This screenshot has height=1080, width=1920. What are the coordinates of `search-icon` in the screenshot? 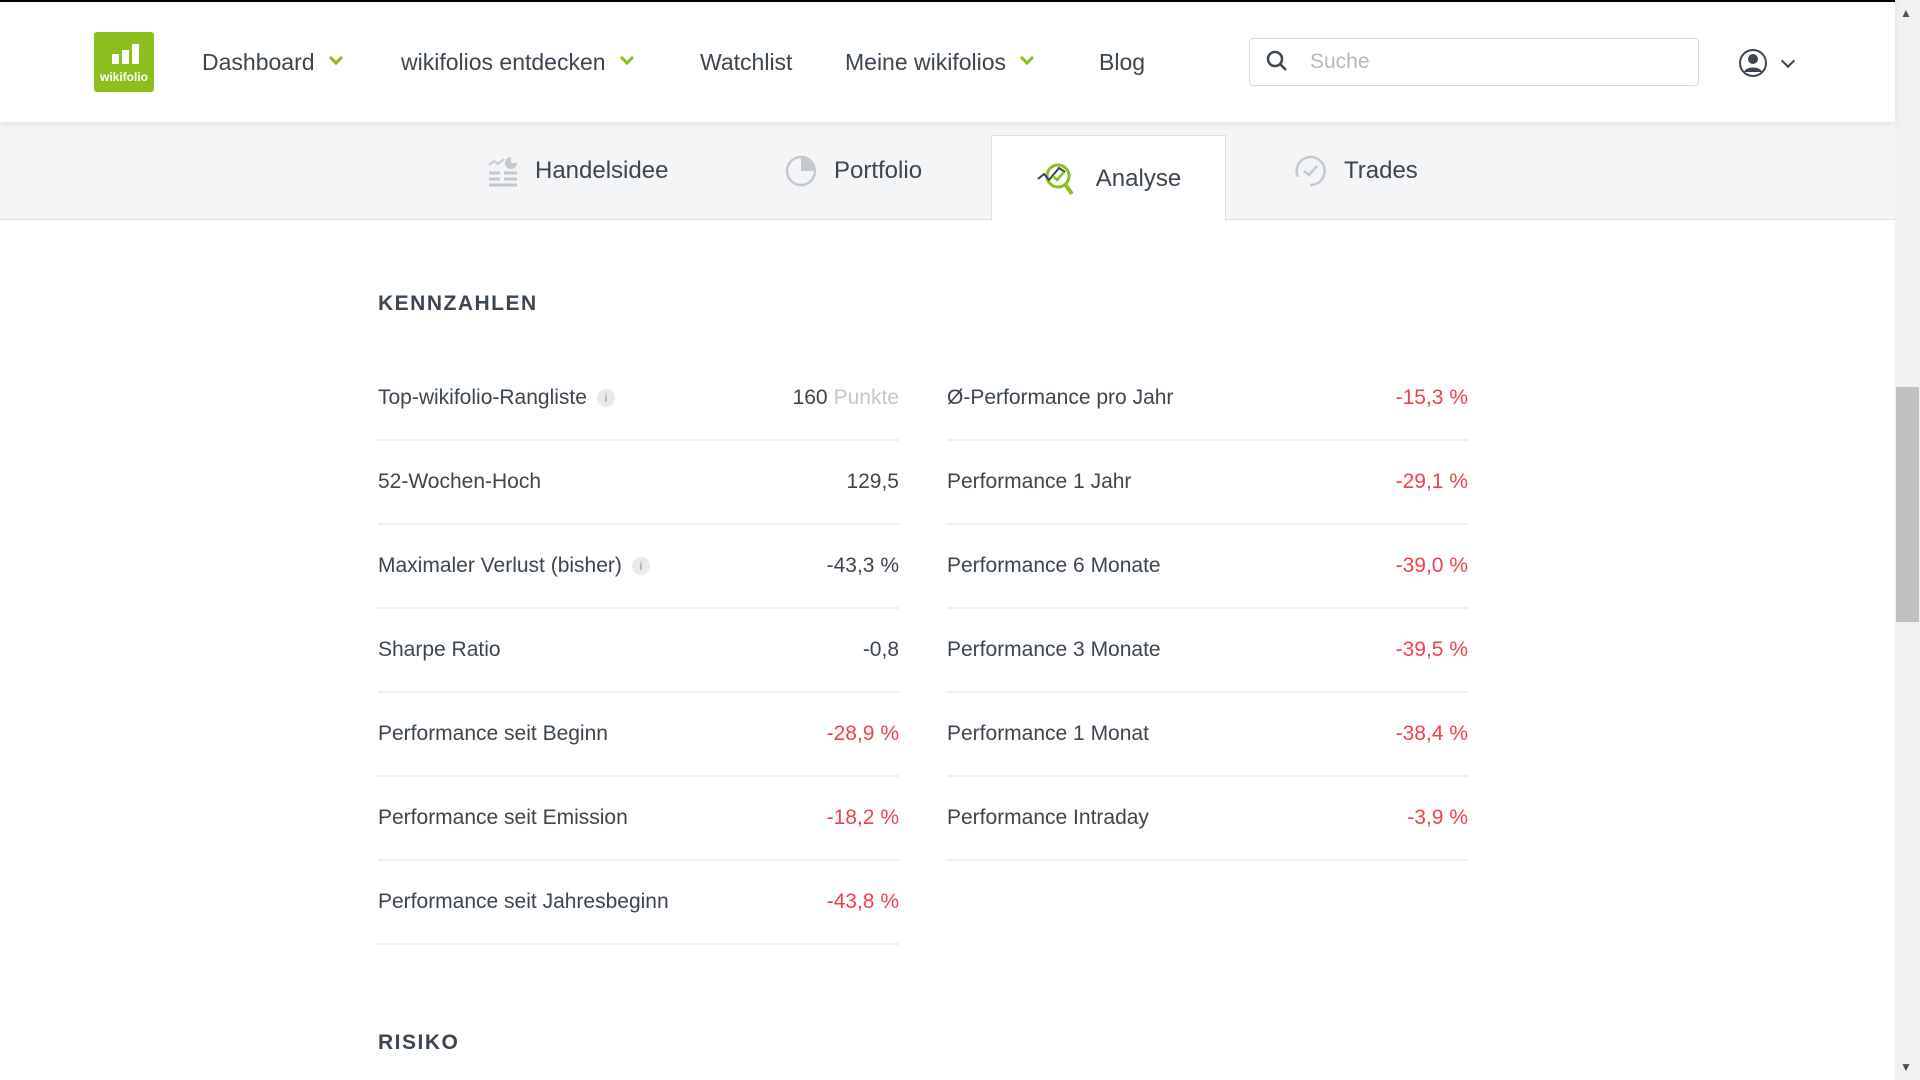 It's located at (1276, 60).